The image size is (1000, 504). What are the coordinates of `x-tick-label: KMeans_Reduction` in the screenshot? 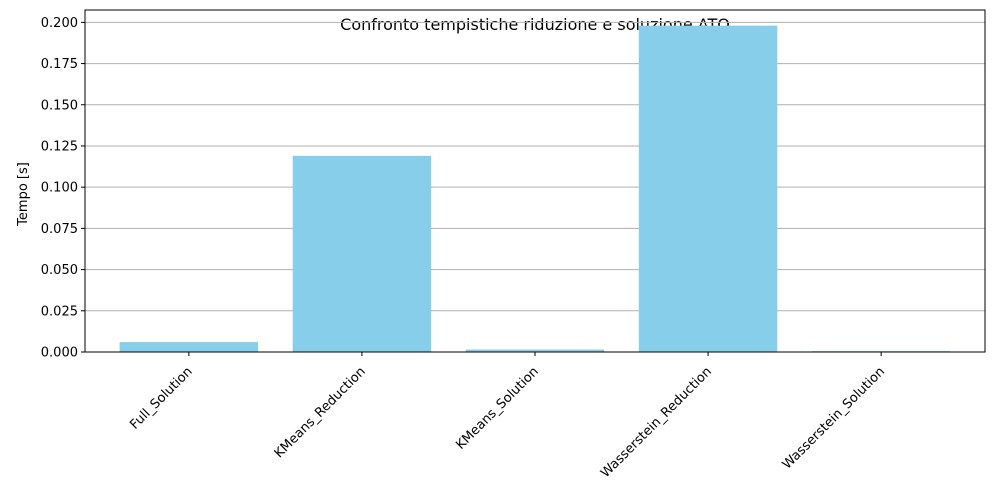 It's located at (320, 412).